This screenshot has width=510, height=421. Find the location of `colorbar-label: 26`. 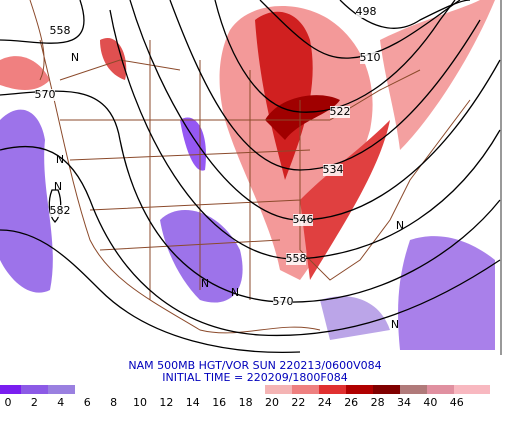

colorbar-label: 26 is located at coordinates (351, 402).